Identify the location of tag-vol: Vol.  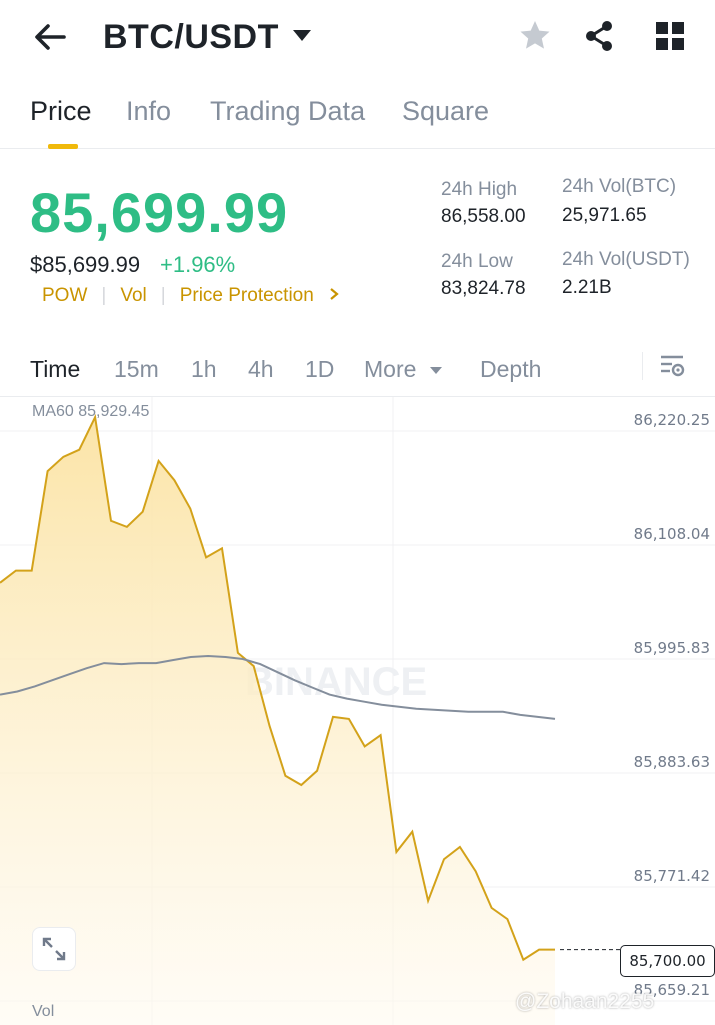
(133, 295).